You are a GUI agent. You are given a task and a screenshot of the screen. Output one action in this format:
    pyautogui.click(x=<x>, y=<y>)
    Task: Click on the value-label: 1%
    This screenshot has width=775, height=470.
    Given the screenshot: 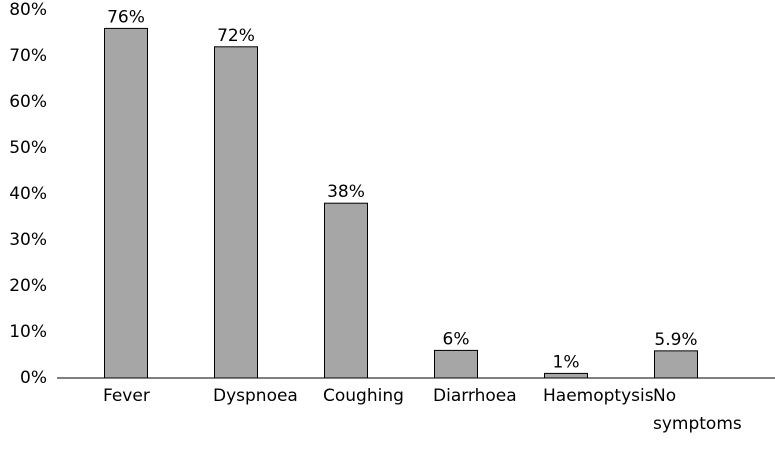 What is the action you would take?
    pyautogui.click(x=566, y=362)
    